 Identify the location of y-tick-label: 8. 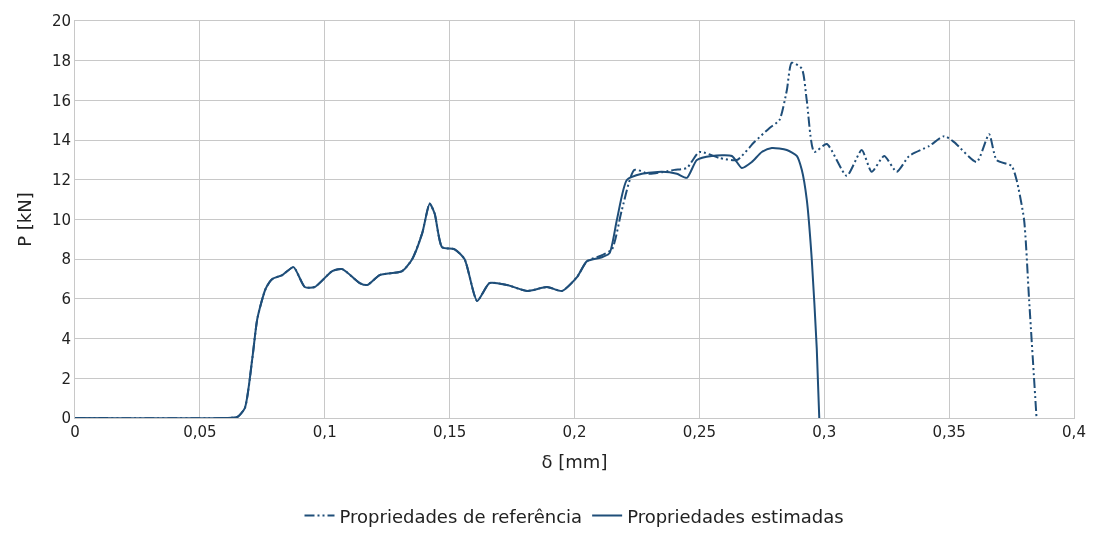
(66, 259).